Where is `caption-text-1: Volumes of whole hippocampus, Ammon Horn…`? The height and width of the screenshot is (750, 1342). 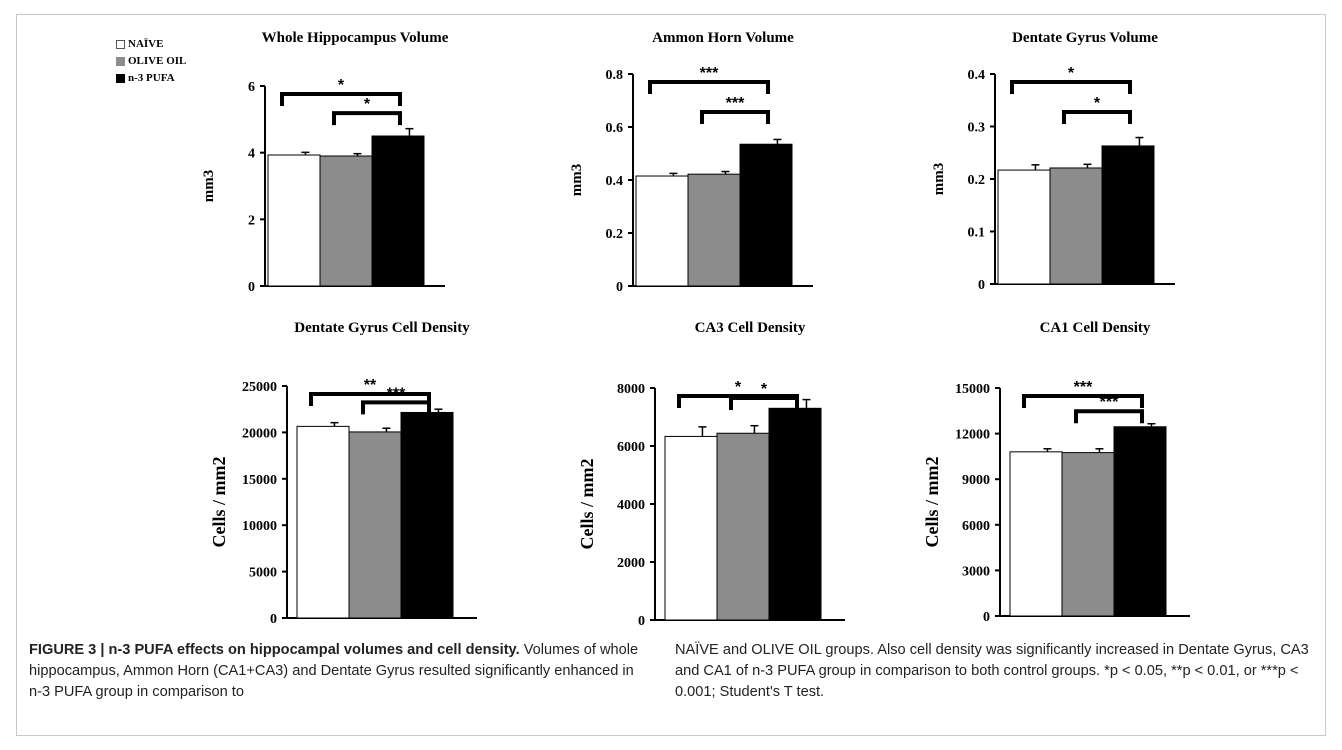 caption-text-1: Volumes of whole hippocampus, Ammon Horn… is located at coordinates (334, 671).